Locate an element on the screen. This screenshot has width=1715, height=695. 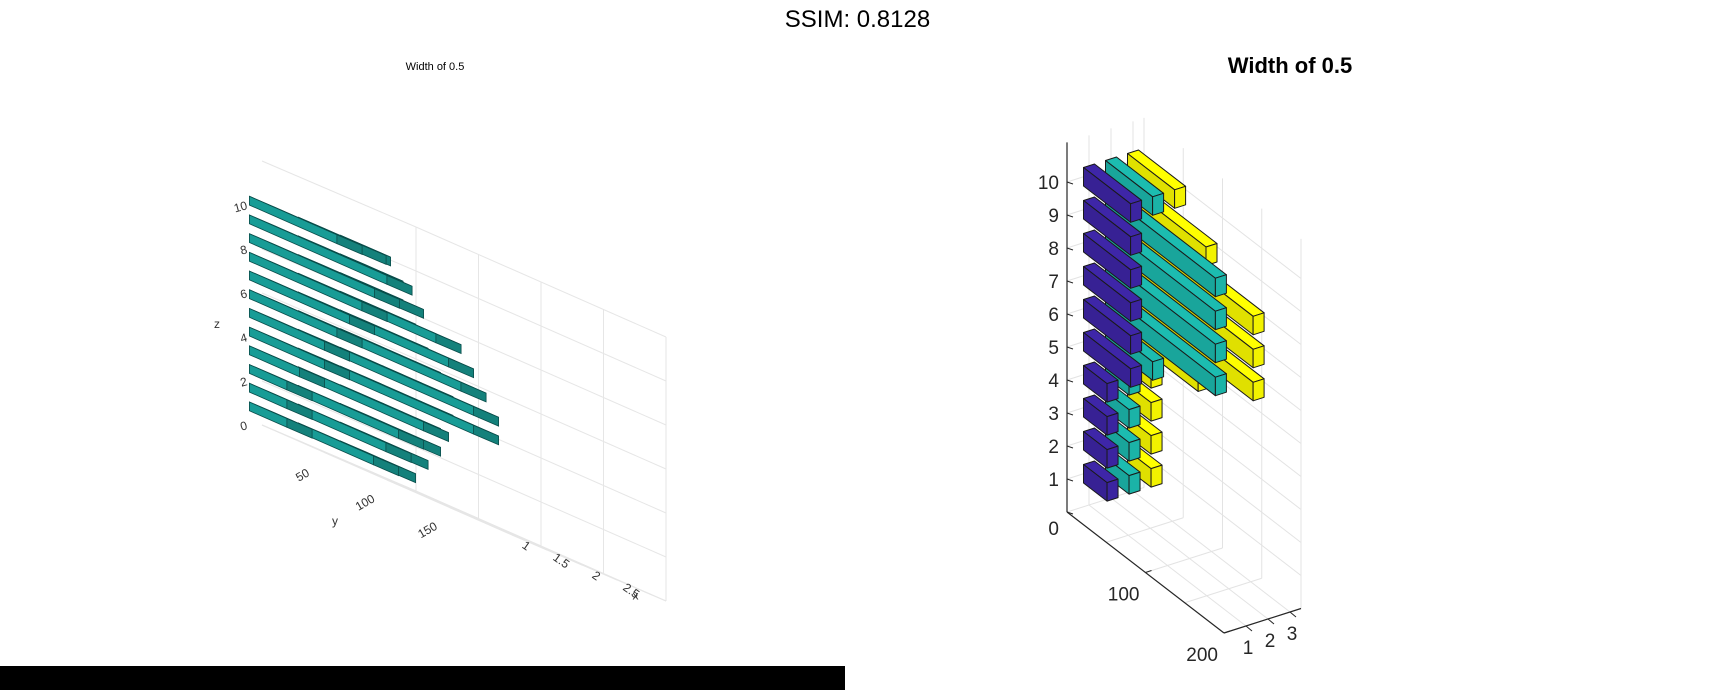
z-tick-label: 5 is located at coordinates (1053, 348).